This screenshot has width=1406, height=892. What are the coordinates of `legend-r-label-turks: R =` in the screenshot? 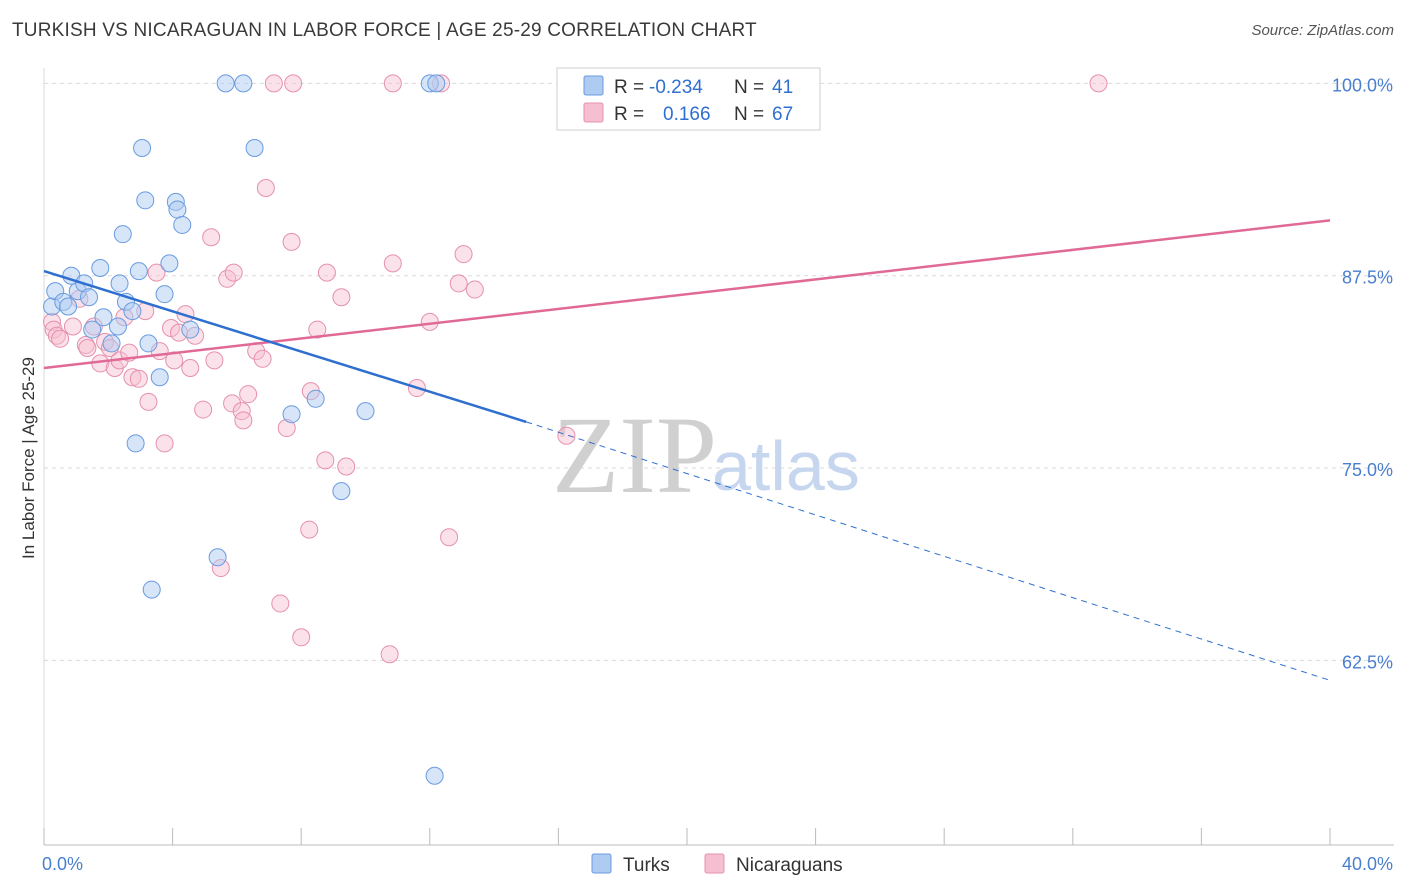 It's located at (629, 87).